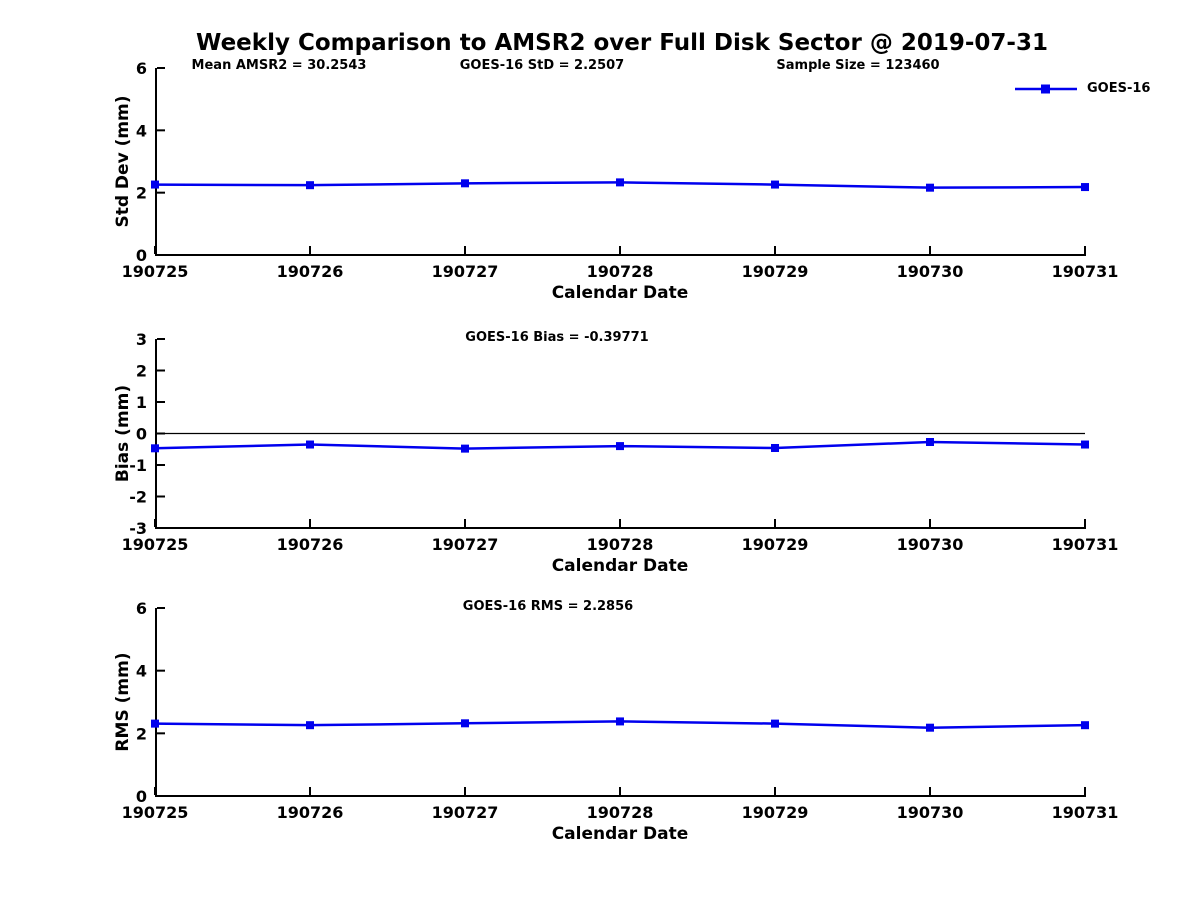 The height and width of the screenshot is (900, 1200). Describe the element at coordinates (123, 433) in the screenshot. I see `y-axis-label: Bias (mm)` at that location.